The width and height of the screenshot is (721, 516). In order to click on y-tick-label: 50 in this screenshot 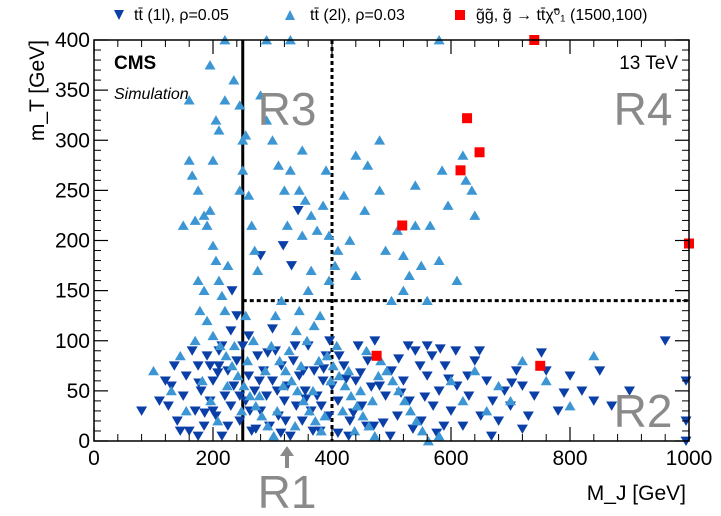, I will do `click(78, 391)`.